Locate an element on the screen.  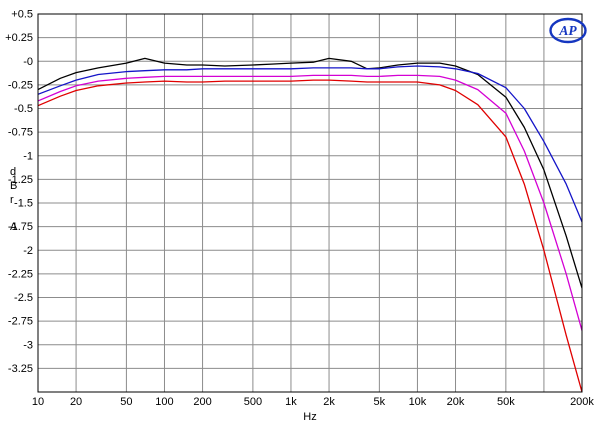
y-axis-unit-char: A is located at coordinates (14, 227).